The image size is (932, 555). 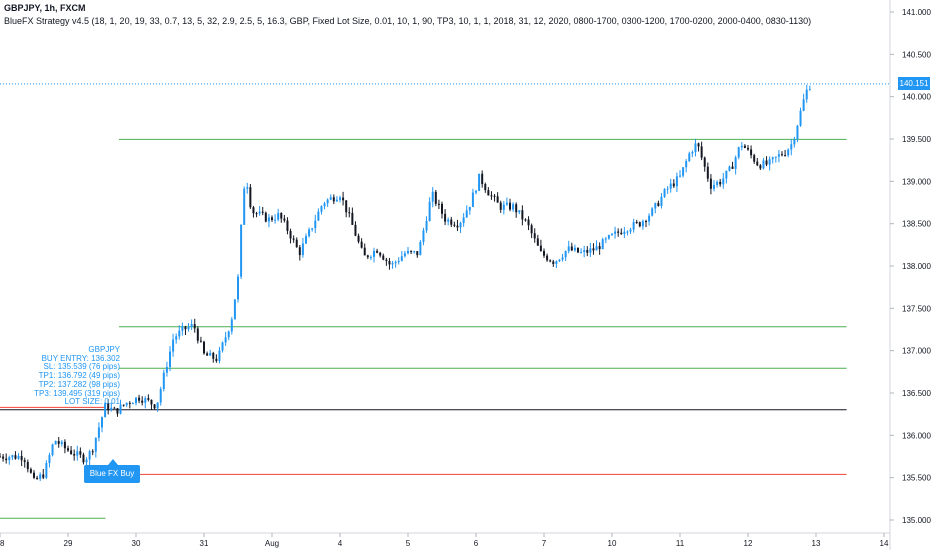 What do you see at coordinates (914, 83) in the screenshot?
I see `last-price-tag: 140.151` at bounding box center [914, 83].